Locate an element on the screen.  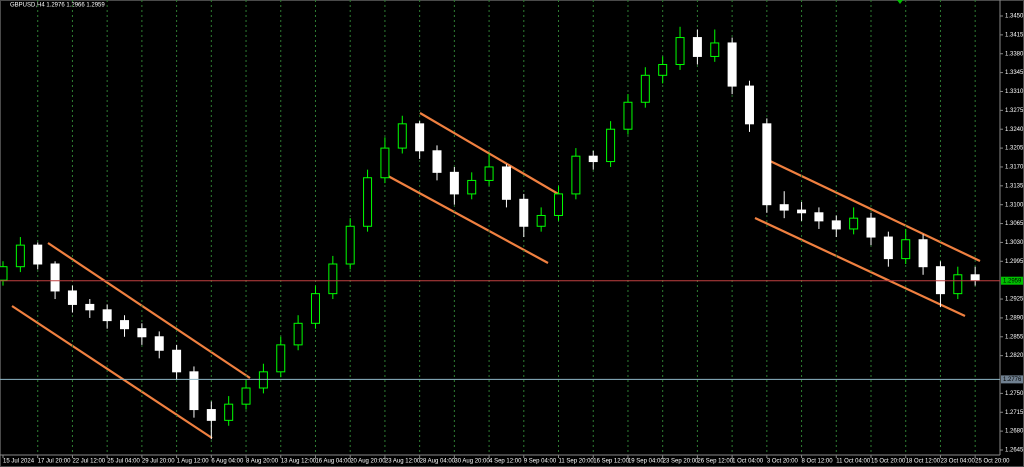
y-tick-label: 1.2995 is located at coordinates (1014, 262).